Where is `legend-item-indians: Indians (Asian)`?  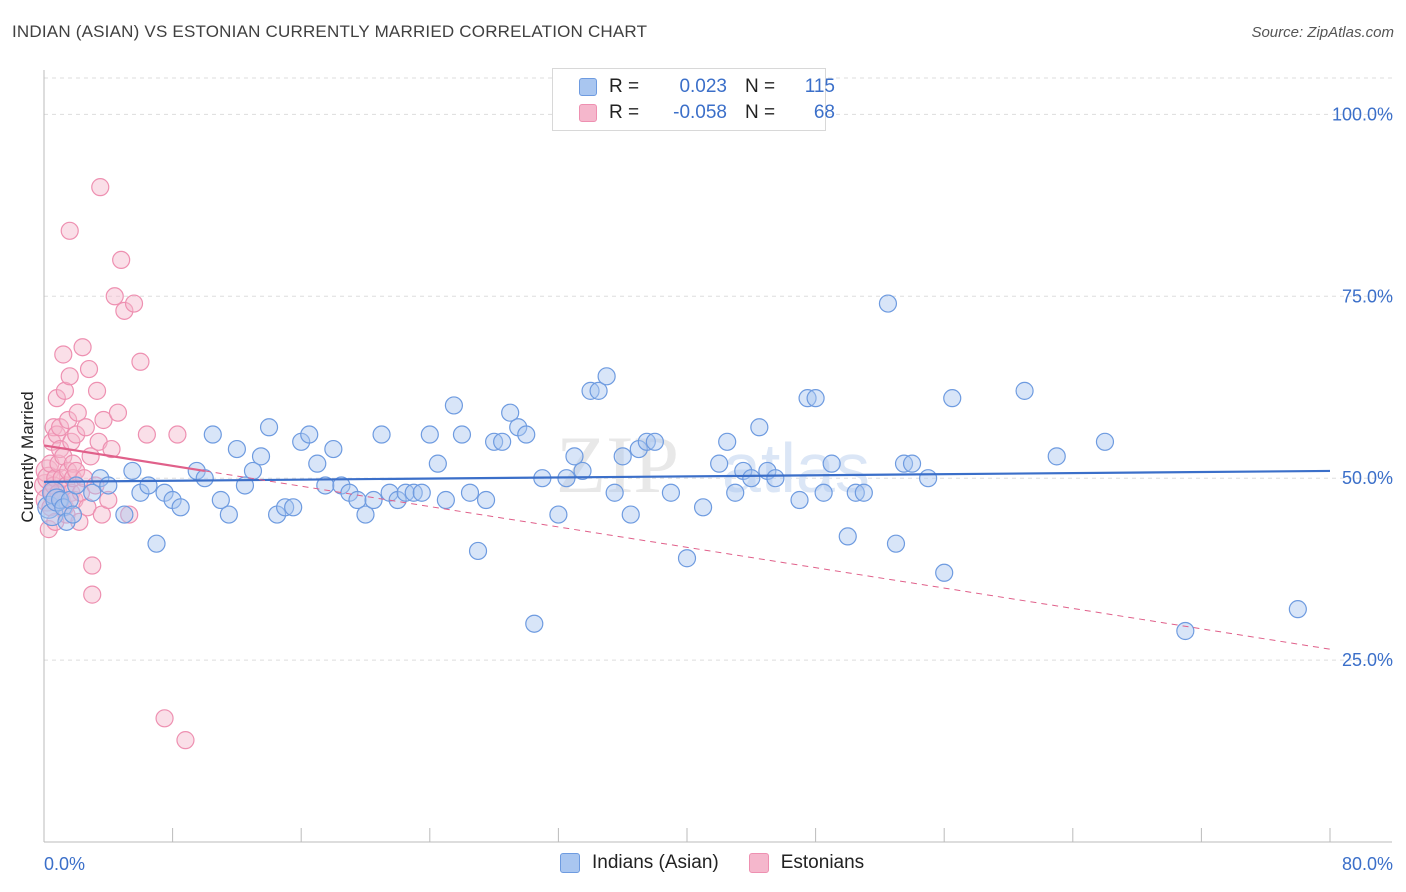 legend-item-indians: Indians (Asian) is located at coordinates (639, 863).